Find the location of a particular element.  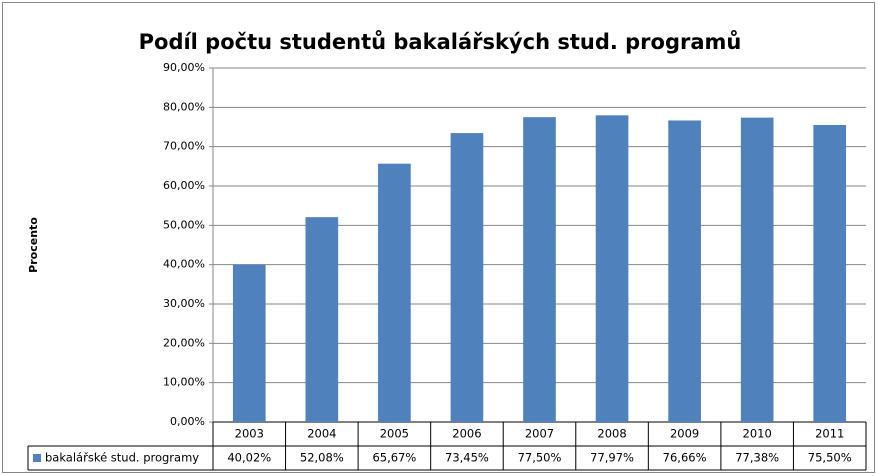

y-tick-label: 20,00% is located at coordinates (184, 342).